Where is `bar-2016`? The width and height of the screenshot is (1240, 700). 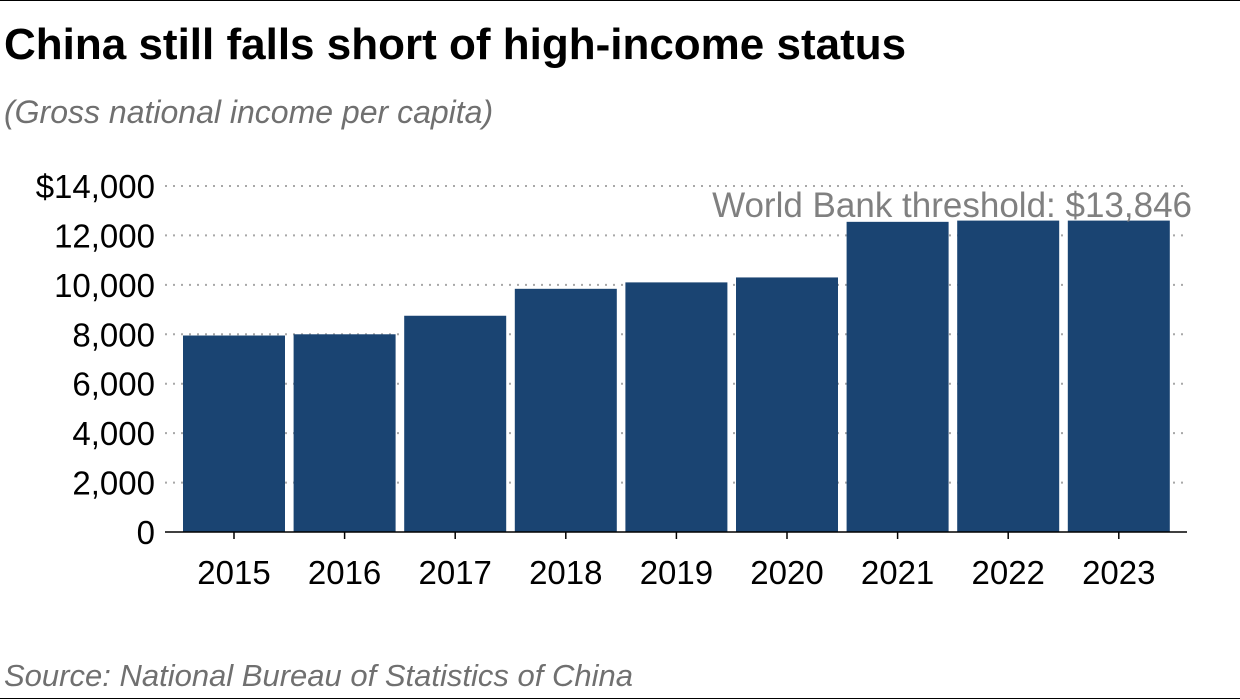
bar-2016 is located at coordinates (344, 433).